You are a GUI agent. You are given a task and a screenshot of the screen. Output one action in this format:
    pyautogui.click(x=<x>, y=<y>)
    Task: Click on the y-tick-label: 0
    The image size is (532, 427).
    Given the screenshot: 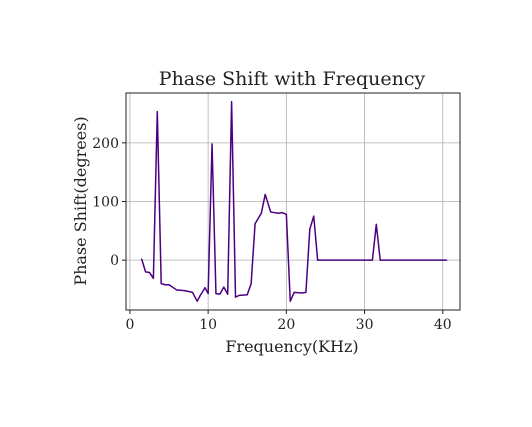 What is the action you would take?
    pyautogui.click(x=114, y=261)
    